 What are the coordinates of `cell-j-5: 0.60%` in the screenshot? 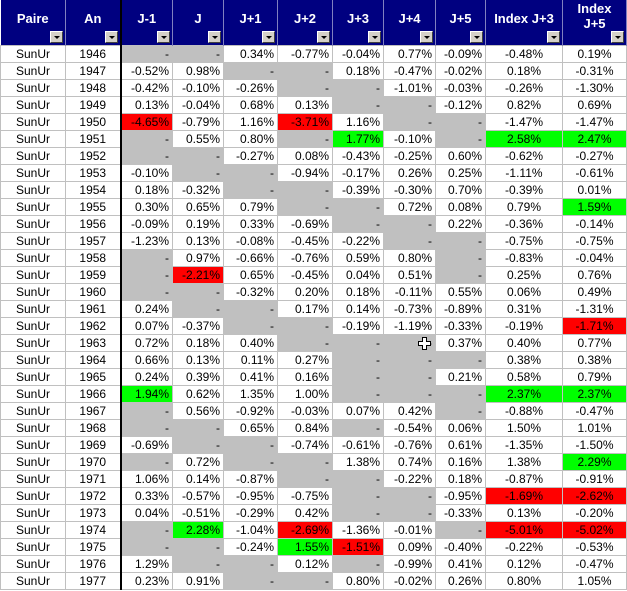 It's located at (460, 156).